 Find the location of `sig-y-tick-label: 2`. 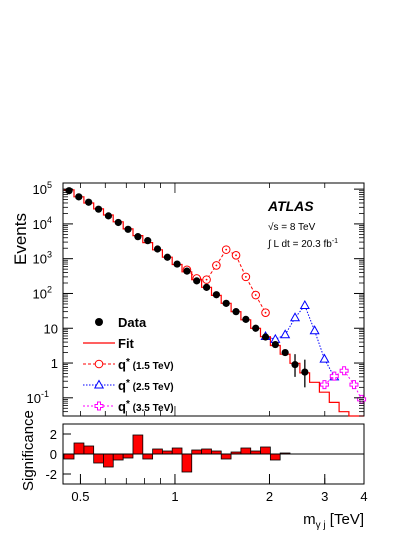

sig-y-tick-label: 2 is located at coordinates (53, 434).